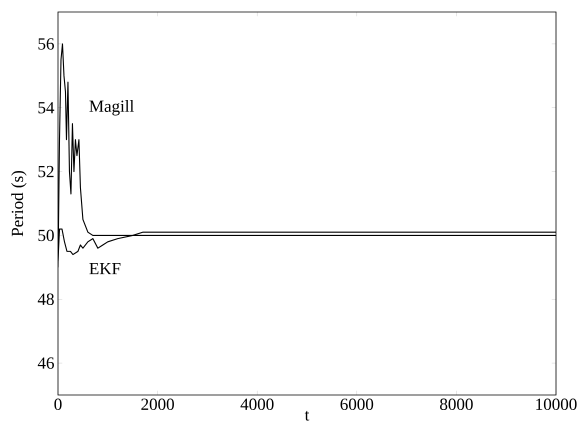 The width and height of the screenshot is (588, 442). I want to click on x-tick-label: 6000, so click(357, 404).